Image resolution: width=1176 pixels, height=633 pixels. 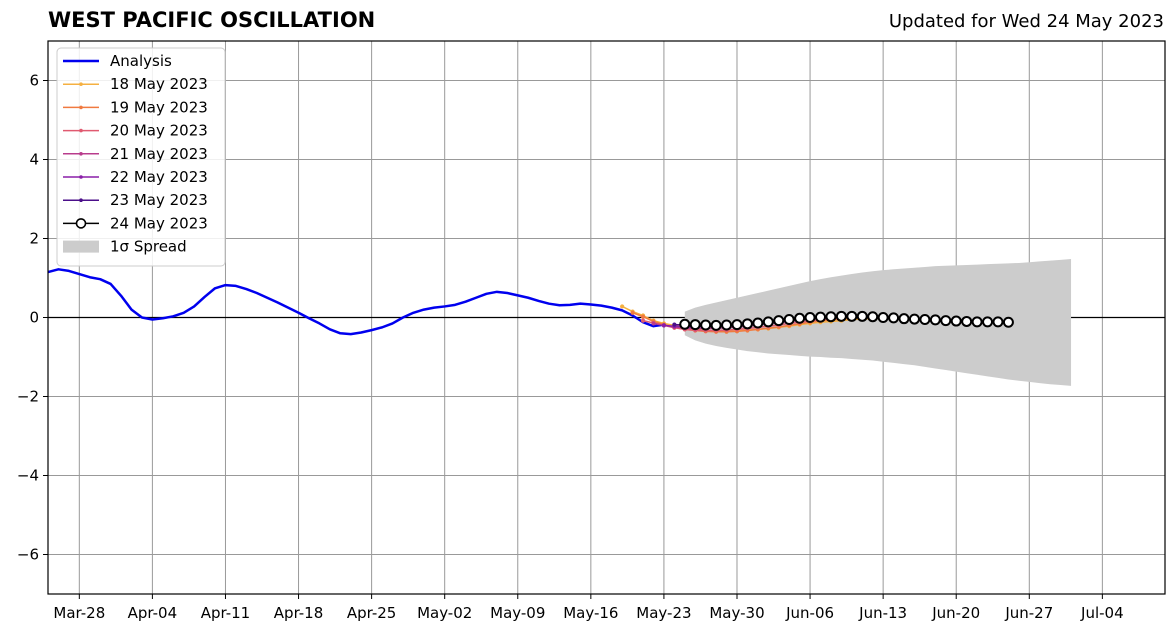 I want to click on legend-label: 1σ Spread, so click(x=148, y=247).